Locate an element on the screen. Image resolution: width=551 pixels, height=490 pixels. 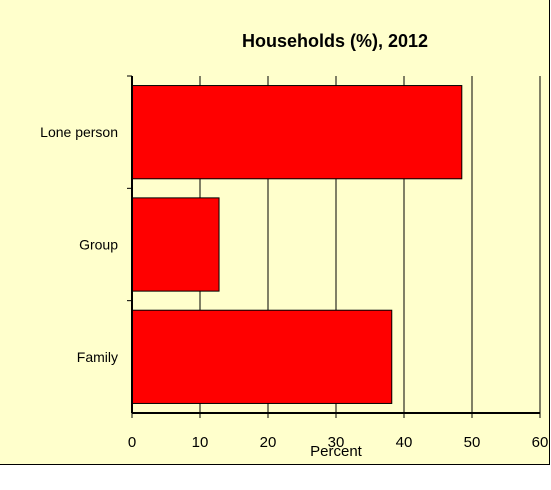
x-tick-label-0: 0 is located at coordinates (132, 442).